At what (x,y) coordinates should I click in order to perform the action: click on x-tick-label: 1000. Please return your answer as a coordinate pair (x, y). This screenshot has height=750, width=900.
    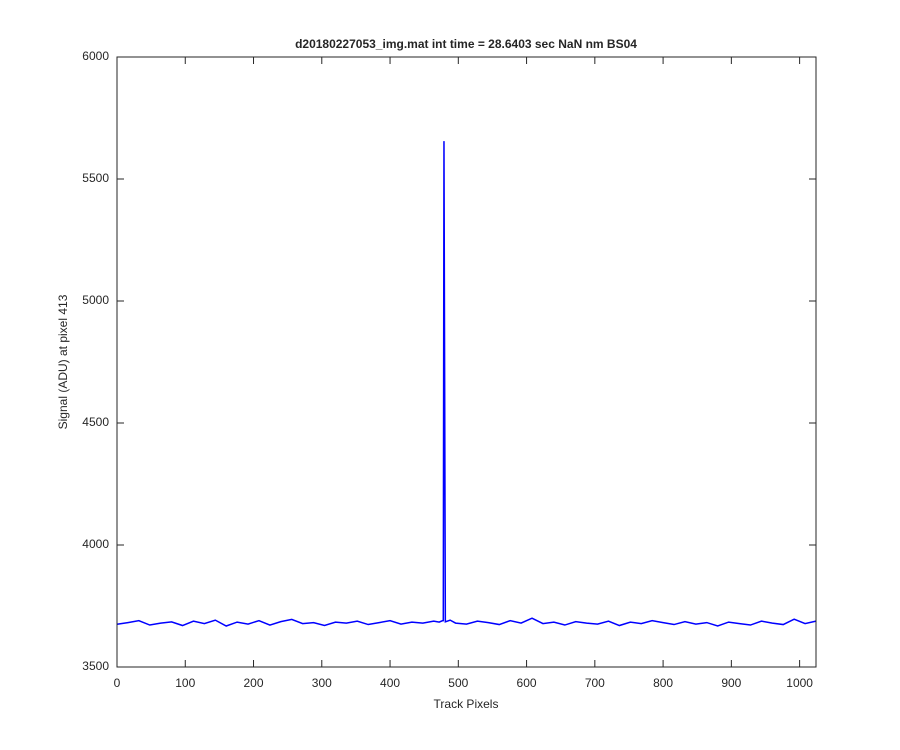
    Looking at the image, I should click on (799, 683).